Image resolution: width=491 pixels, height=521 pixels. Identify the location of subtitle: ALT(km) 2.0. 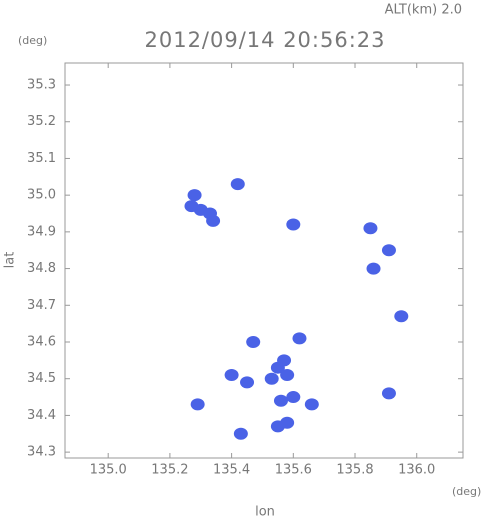
(423, 10).